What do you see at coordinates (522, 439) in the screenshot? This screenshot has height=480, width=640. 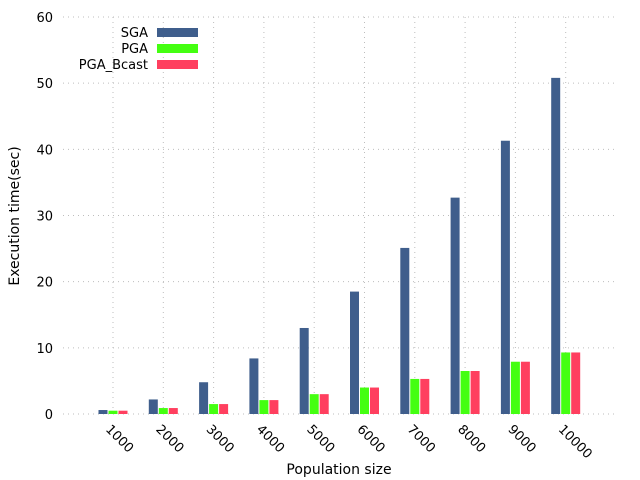 I see `x-tick-label: 9000` at bounding box center [522, 439].